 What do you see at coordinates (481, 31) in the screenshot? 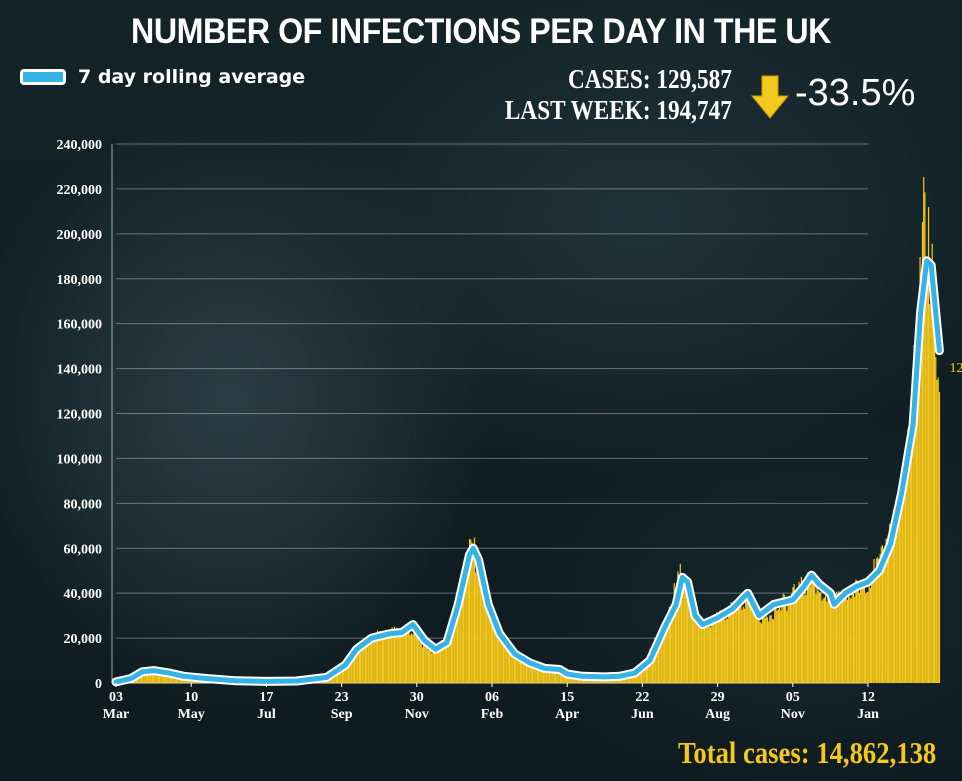
I see `chart-title: NUMBER OF INFECTIONS PER DAY IN THE UK` at bounding box center [481, 31].